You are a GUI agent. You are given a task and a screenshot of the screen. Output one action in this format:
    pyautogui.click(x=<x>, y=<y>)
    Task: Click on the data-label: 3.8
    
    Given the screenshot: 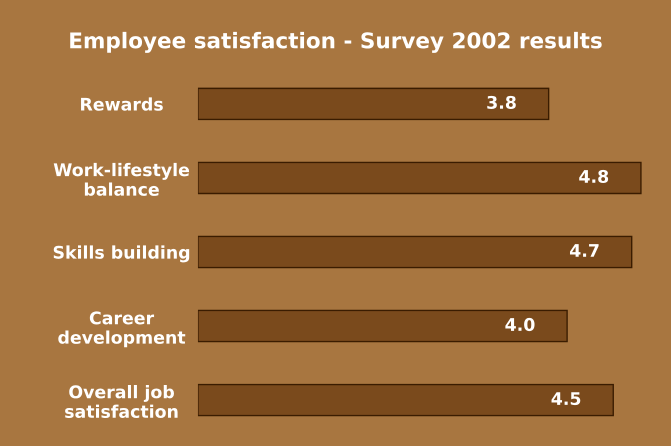 What is the action you would take?
    pyautogui.click(x=501, y=102)
    